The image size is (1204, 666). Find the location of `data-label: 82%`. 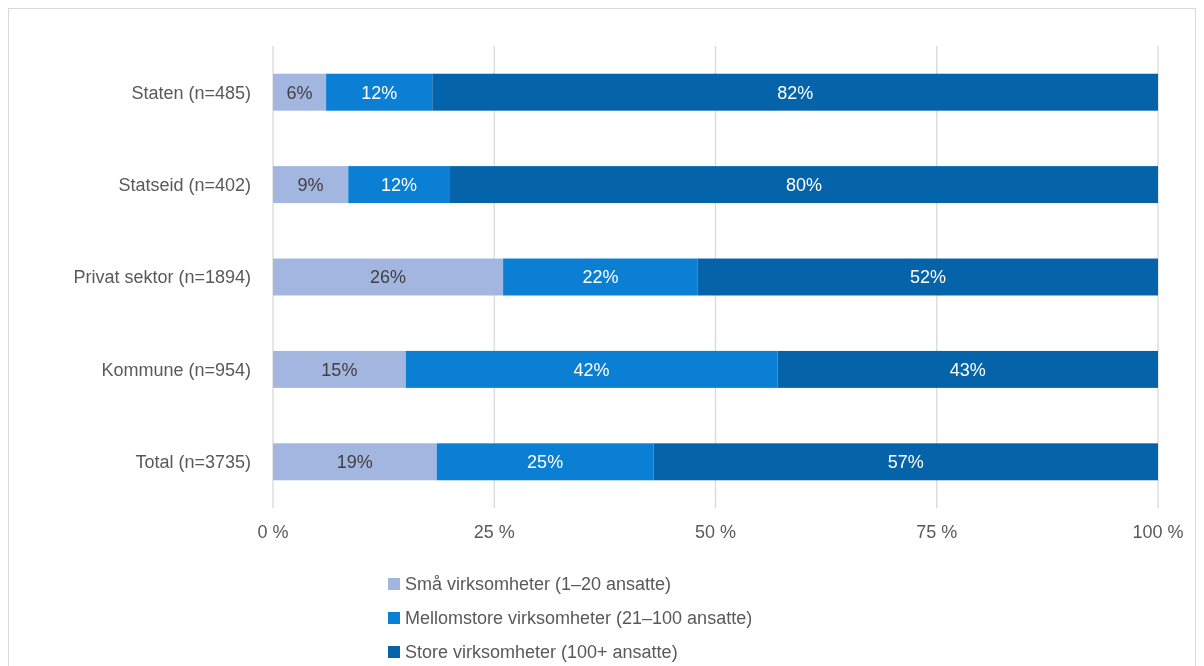

data-label: 82% is located at coordinates (795, 92).